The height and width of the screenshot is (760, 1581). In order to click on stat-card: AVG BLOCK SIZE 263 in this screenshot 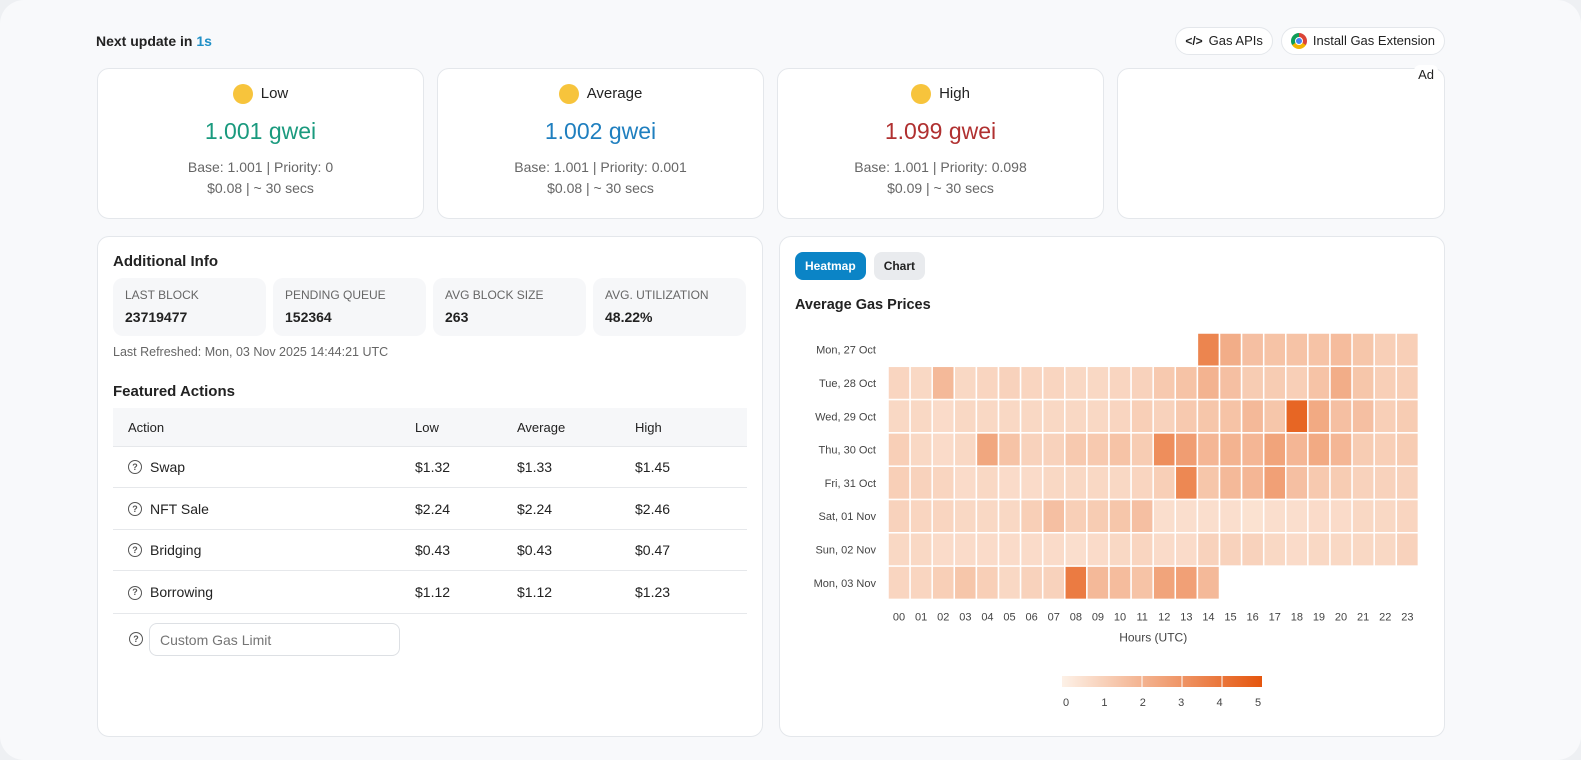, I will do `click(509, 307)`.